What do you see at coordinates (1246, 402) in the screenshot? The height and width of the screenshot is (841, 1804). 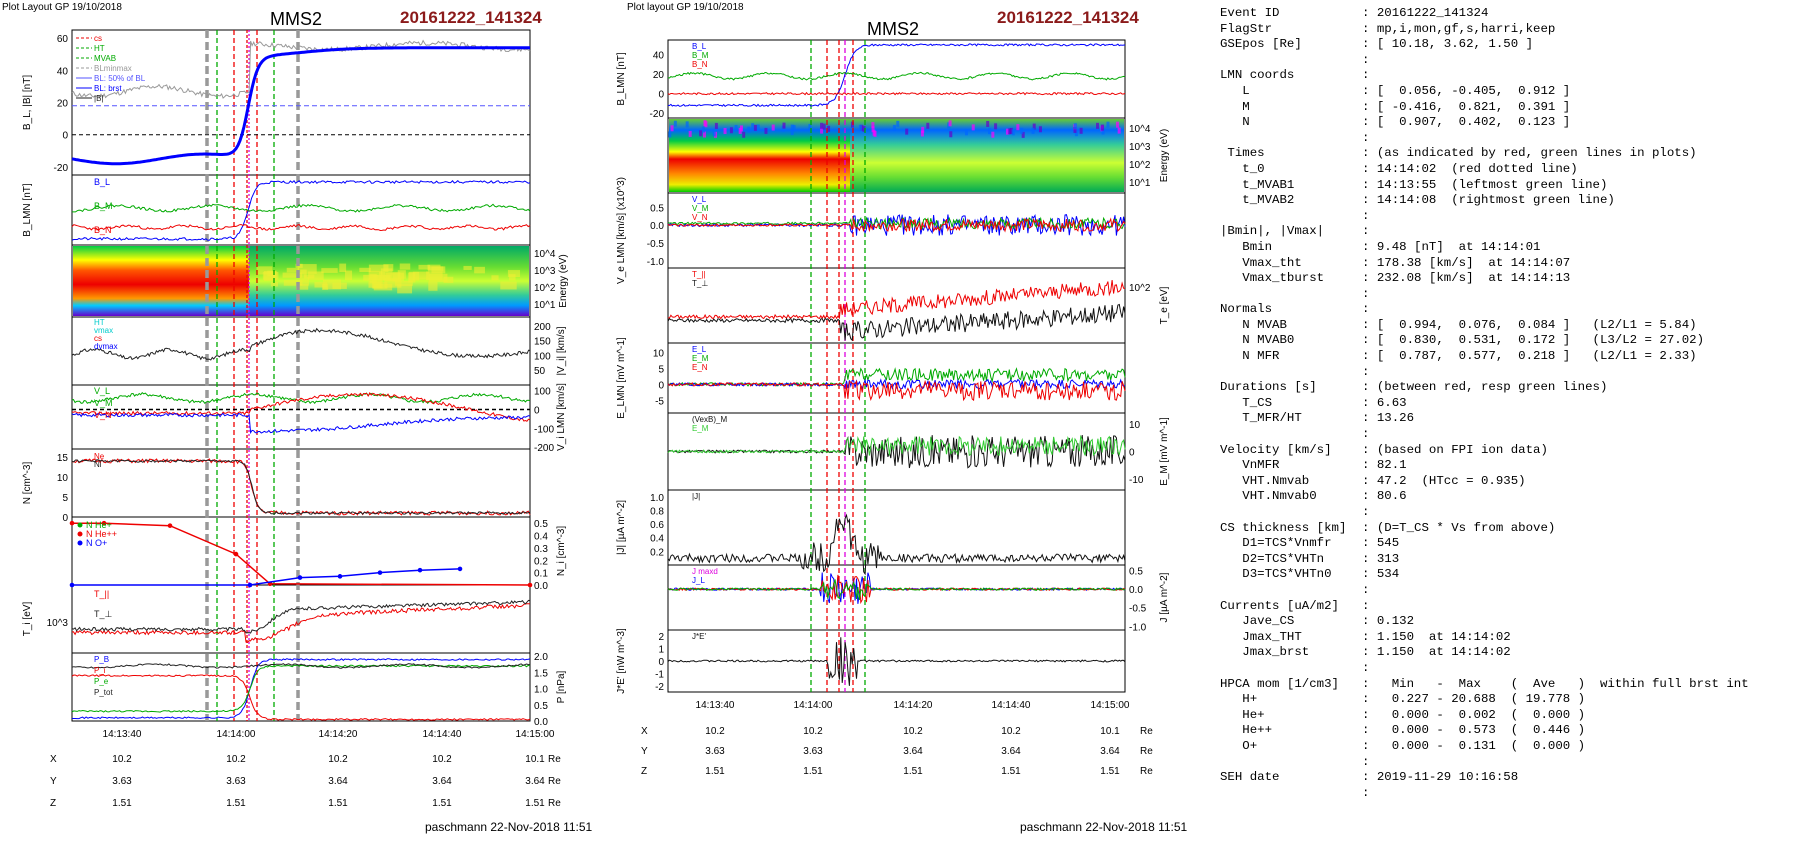 I see `info-key: T_CS` at bounding box center [1246, 402].